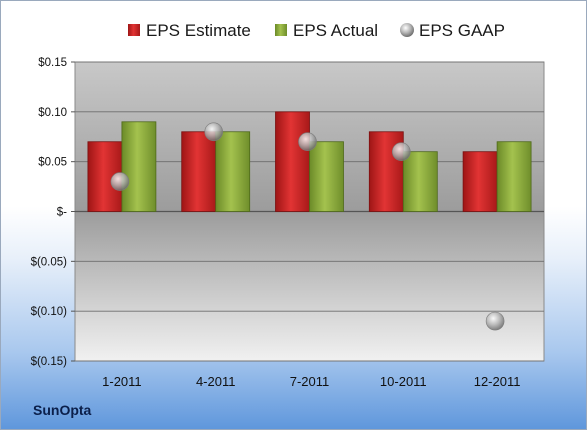  Describe the element at coordinates (216, 381) in the screenshot. I see `x-tick-label: 4-2011` at that location.